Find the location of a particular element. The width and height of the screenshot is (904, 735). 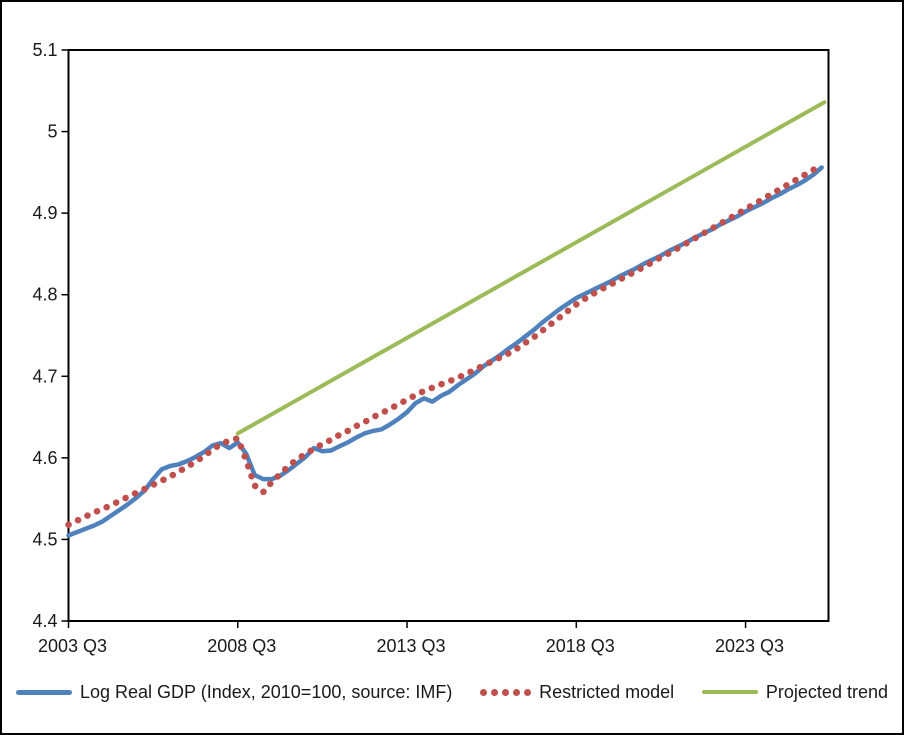

red-dots-swatch-icon is located at coordinates (506, 692).